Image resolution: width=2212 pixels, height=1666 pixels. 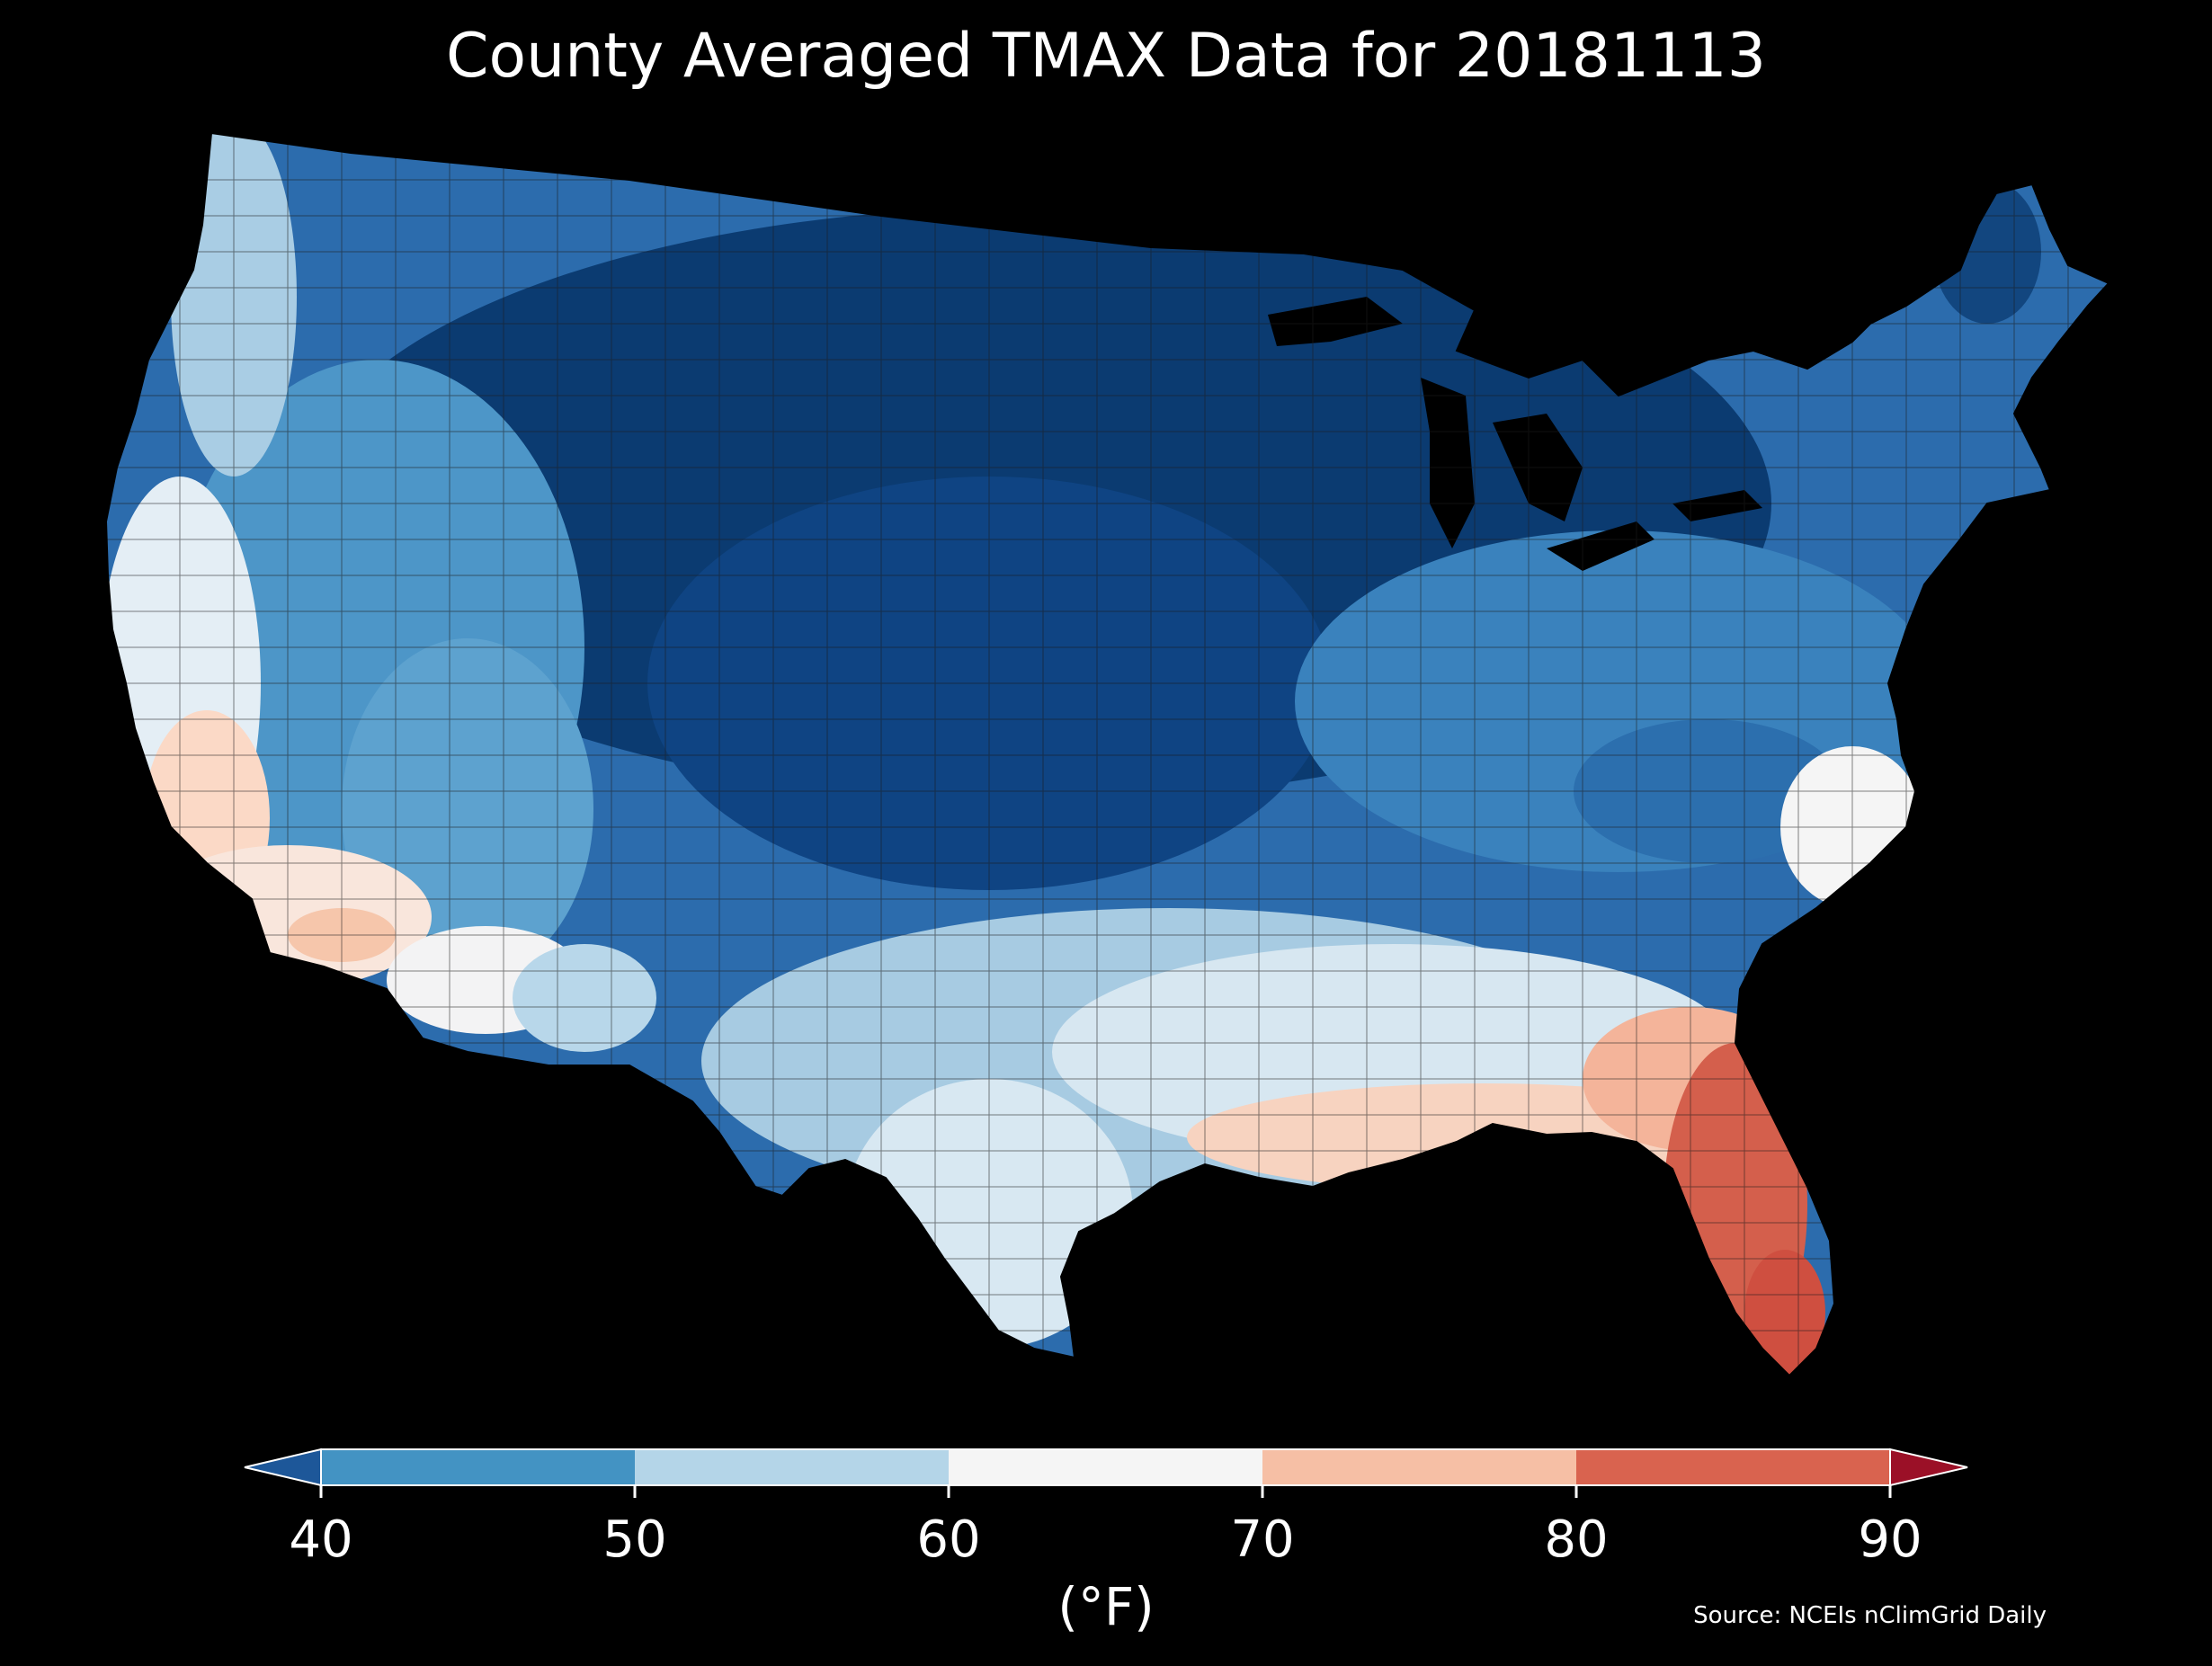 What do you see at coordinates (1601, 546) in the screenshot?
I see `lake-erie` at bounding box center [1601, 546].